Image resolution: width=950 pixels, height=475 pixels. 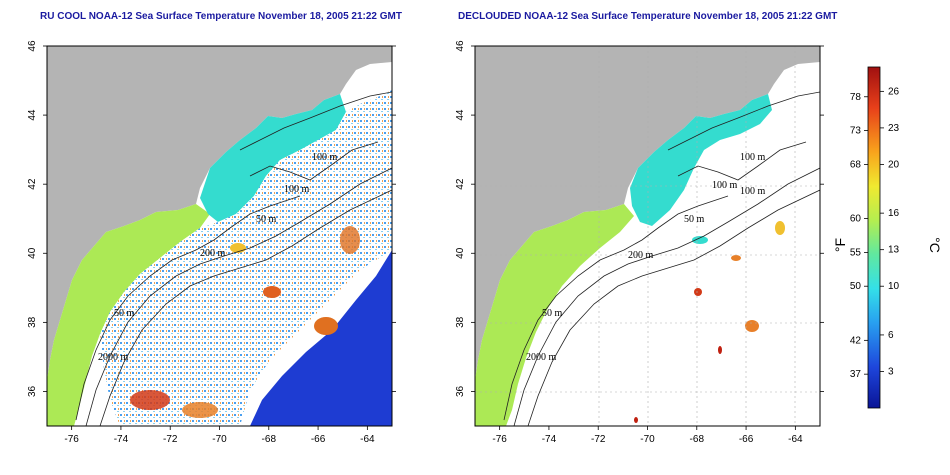 What do you see at coordinates (891, 335) in the screenshot?
I see `colorbar-c-label: 6` at bounding box center [891, 335].